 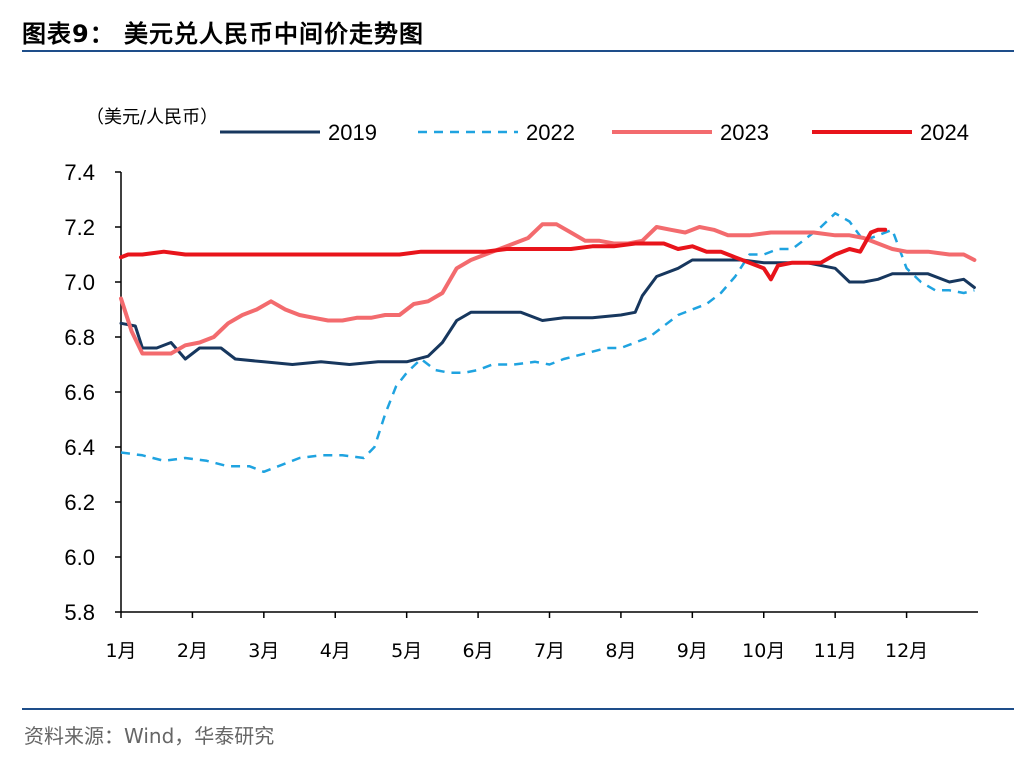 I want to click on y-tick-label: 7.0, so click(x=79, y=282).